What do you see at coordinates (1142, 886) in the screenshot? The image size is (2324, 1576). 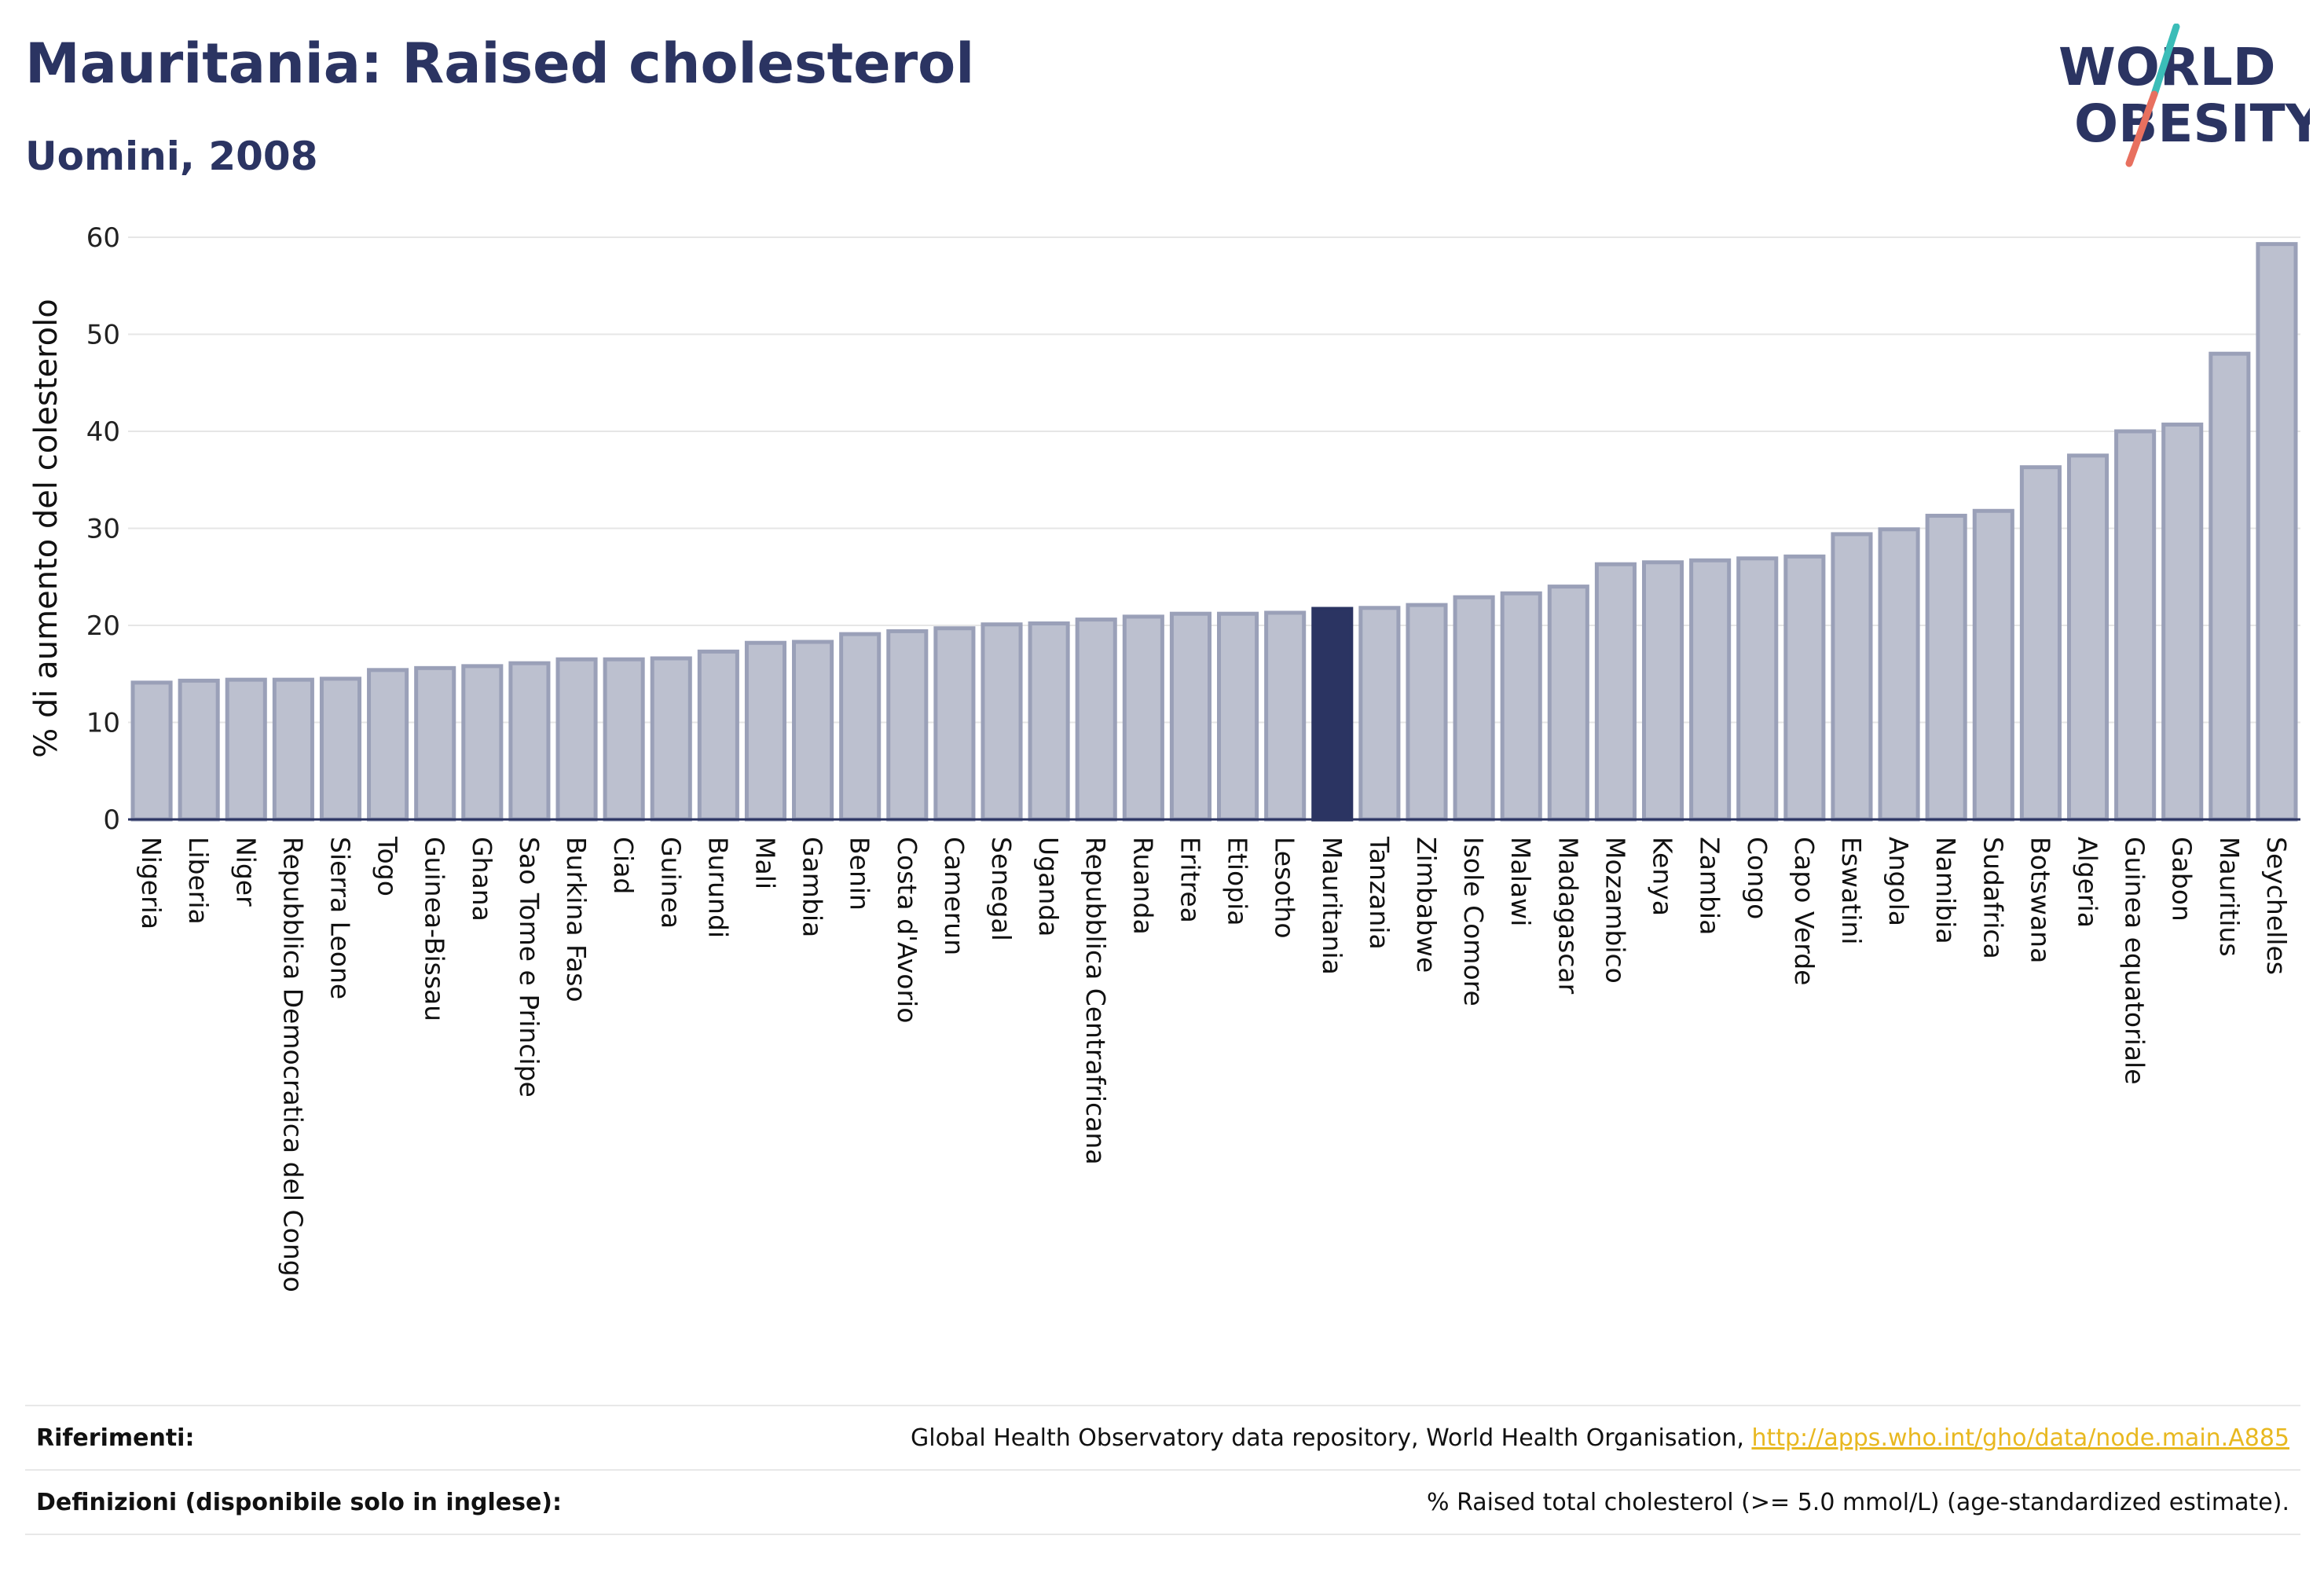 I see `x-tick-label: Ruanda` at bounding box center [1142, 886].